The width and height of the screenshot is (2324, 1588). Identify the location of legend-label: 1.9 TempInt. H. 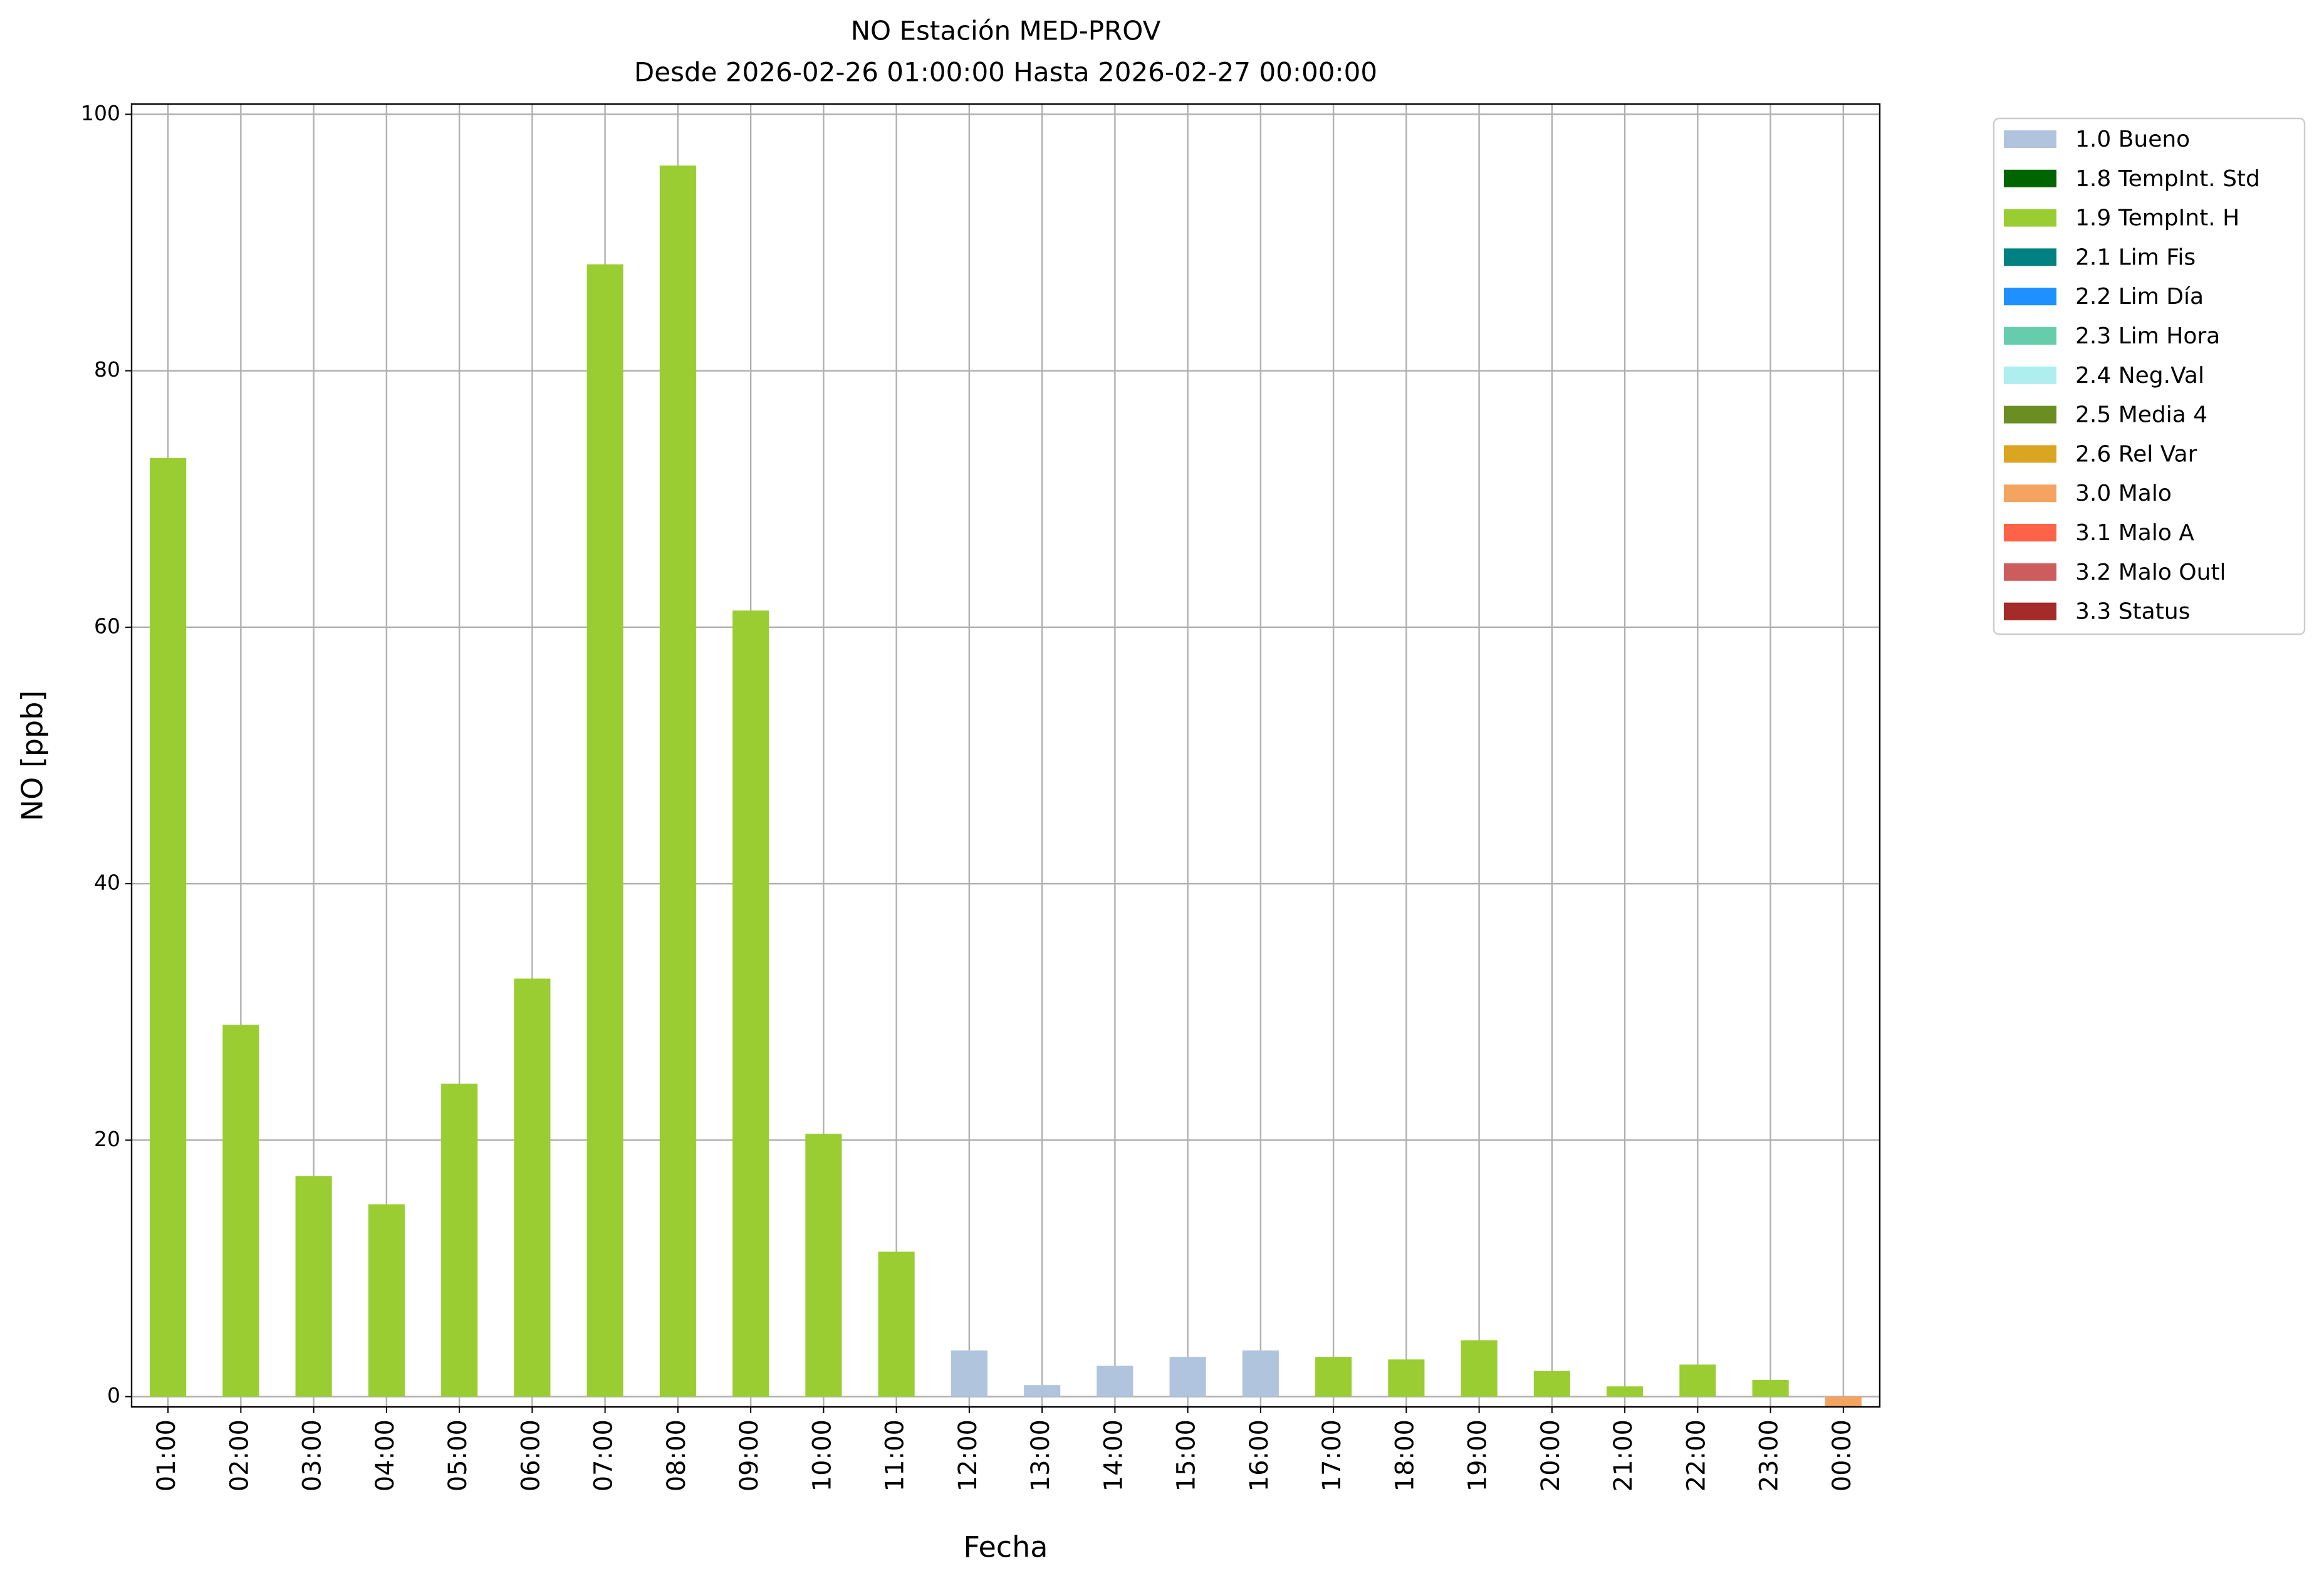
(2157, 219).